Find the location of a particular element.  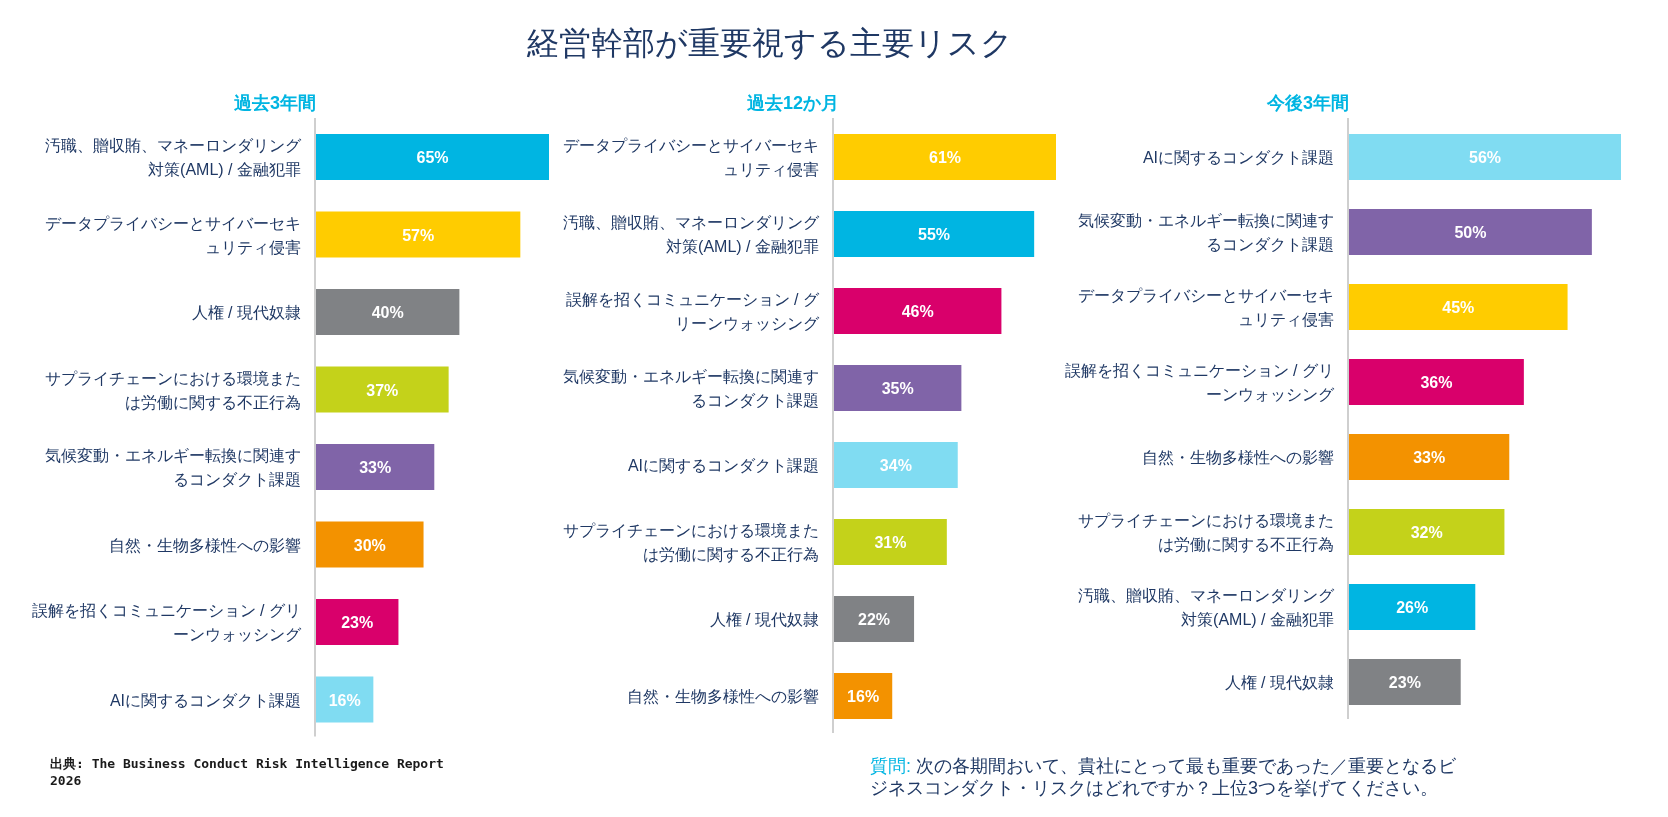

chart-title: 過去12か月 is located at coordinates (792, 103).